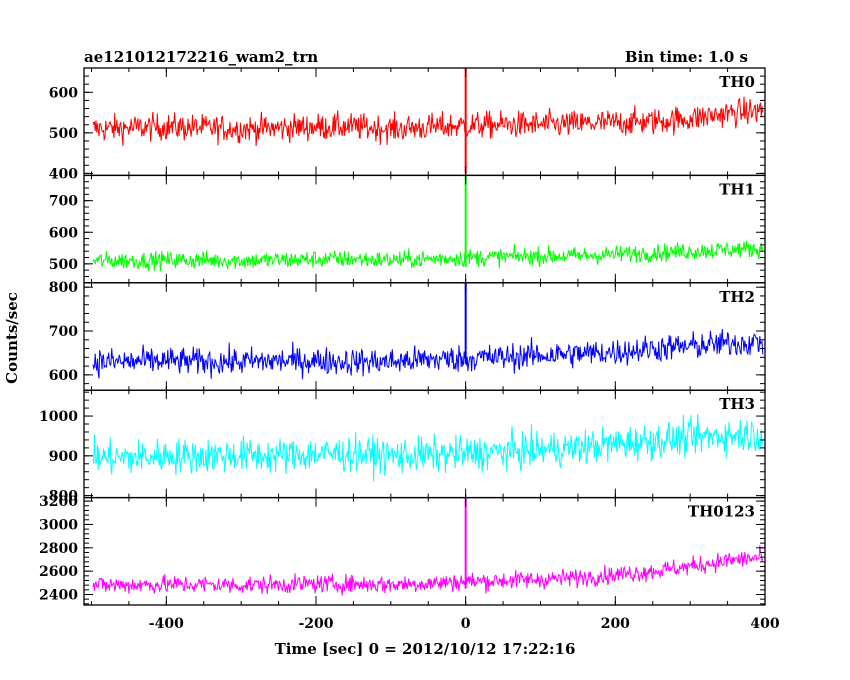  I want to click on x-tick-label: -200, so click(315, 624).